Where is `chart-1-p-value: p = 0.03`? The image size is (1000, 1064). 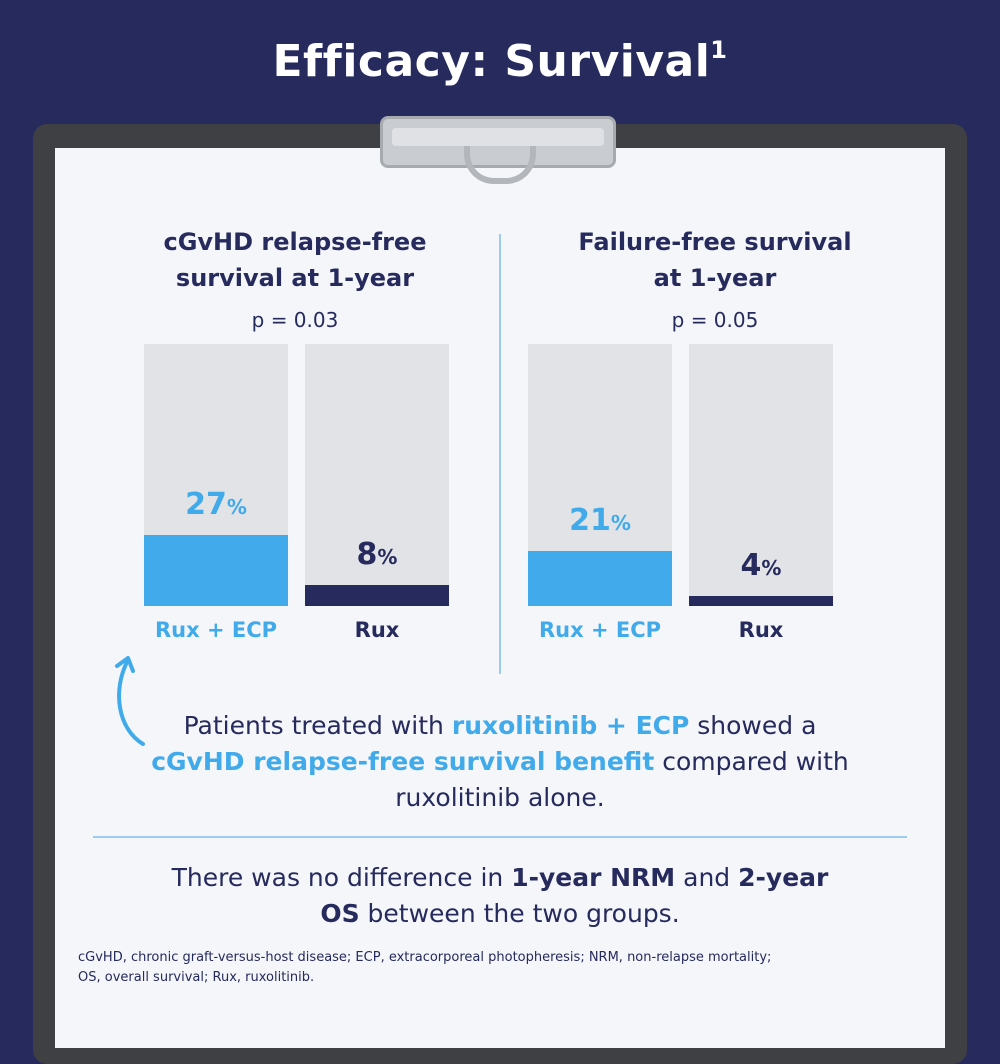
chart-1-p-value: p = 0.03 is located at coordinates (295, 320).